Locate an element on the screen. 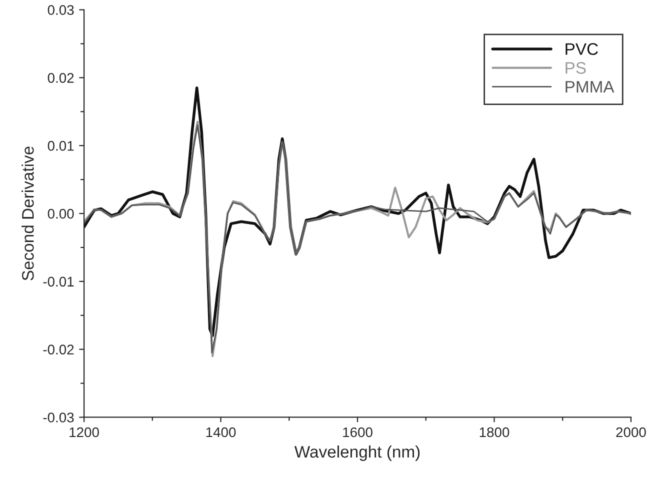  y-tick-label: 0.01 is located at coordinates (61, 145).